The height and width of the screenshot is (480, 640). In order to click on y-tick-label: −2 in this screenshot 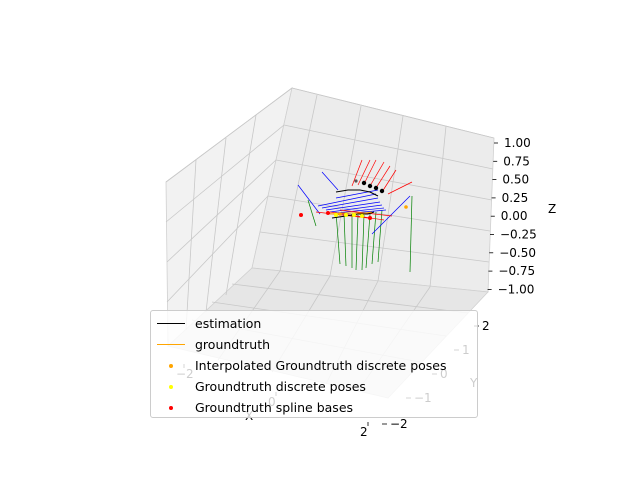, I will do `click(399, 424)`.